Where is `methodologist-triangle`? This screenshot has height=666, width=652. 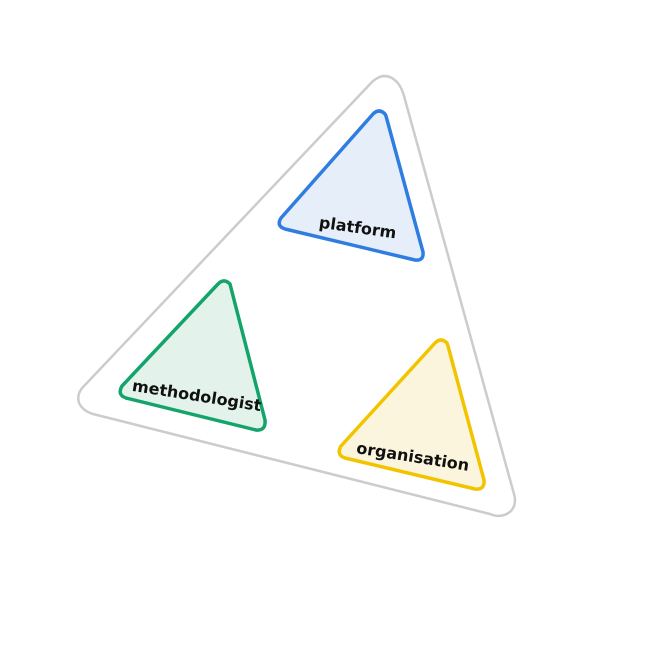 methodologist-triangle is located at coordinates (192, 355).